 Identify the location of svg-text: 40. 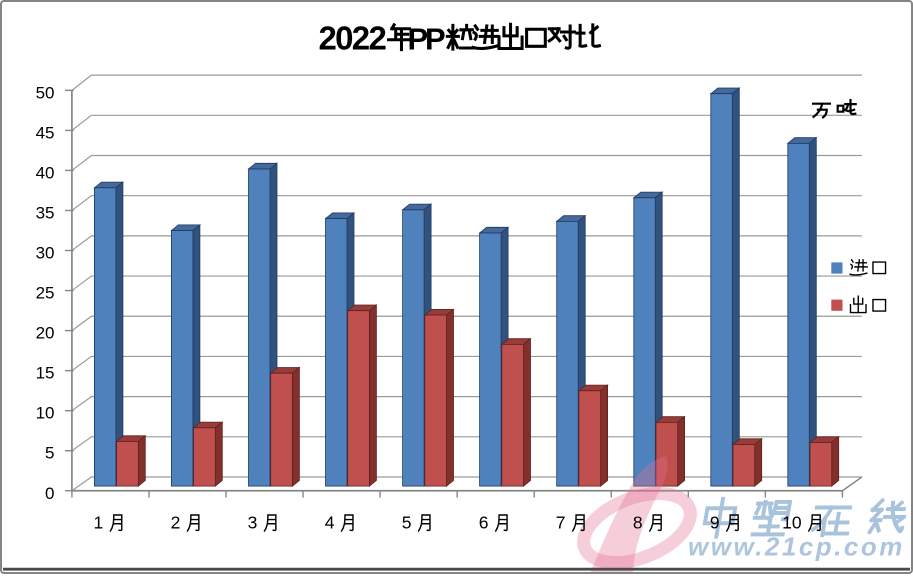
(45, 172).